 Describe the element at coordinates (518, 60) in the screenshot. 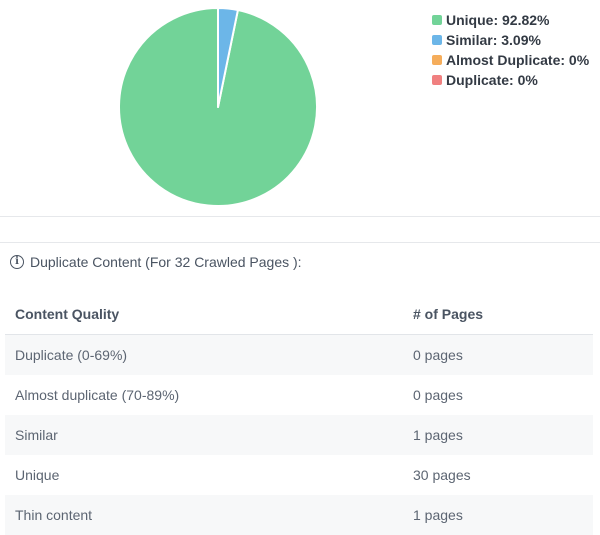

I see `legend-label: Almost Duplicate: 0%` at that location.